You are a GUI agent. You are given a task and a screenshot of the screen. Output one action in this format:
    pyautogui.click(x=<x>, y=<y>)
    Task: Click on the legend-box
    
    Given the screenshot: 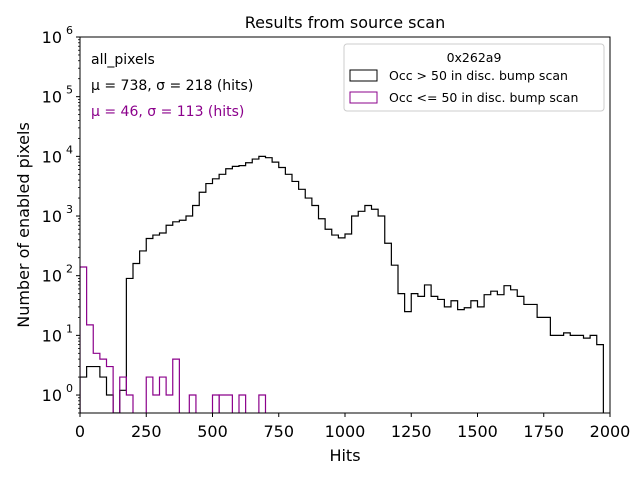 What is the action you would take?
    pyautogui.click(x=474, y=77)
    